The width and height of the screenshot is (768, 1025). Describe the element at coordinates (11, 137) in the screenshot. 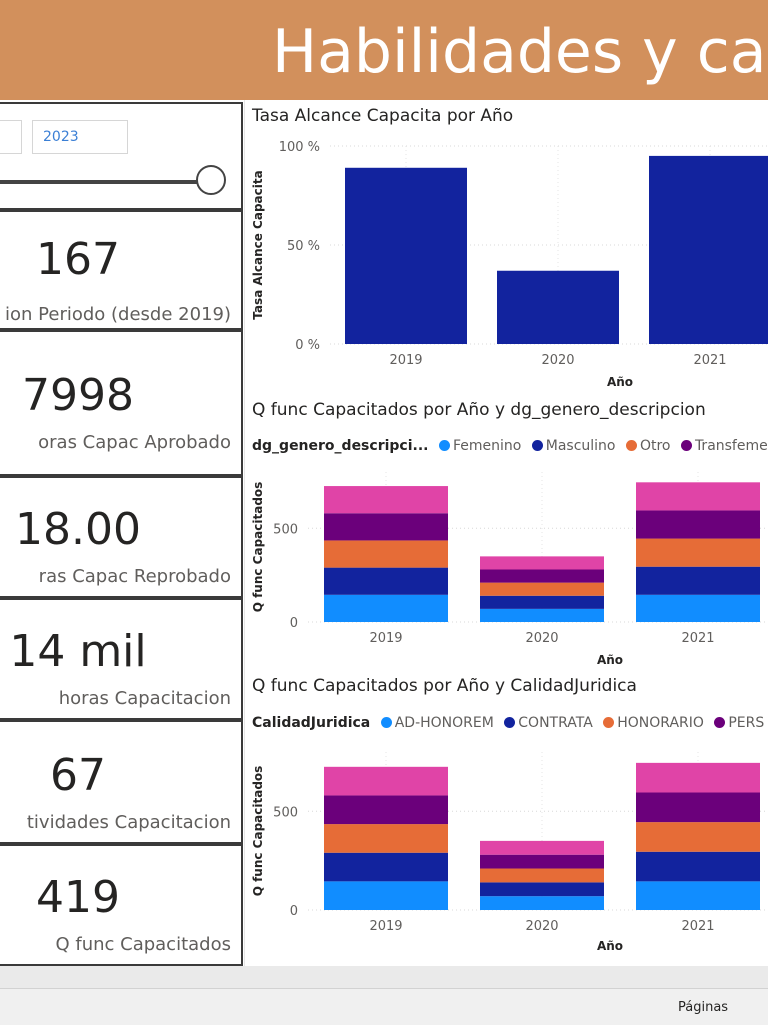

I see `slicer-start-input` at that location.